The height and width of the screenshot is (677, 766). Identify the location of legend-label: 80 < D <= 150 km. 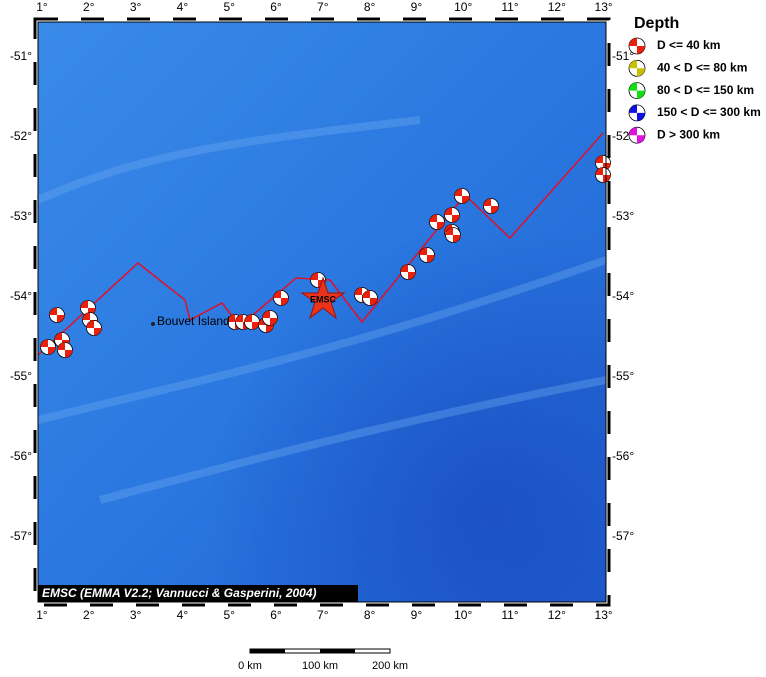
(705, 90).